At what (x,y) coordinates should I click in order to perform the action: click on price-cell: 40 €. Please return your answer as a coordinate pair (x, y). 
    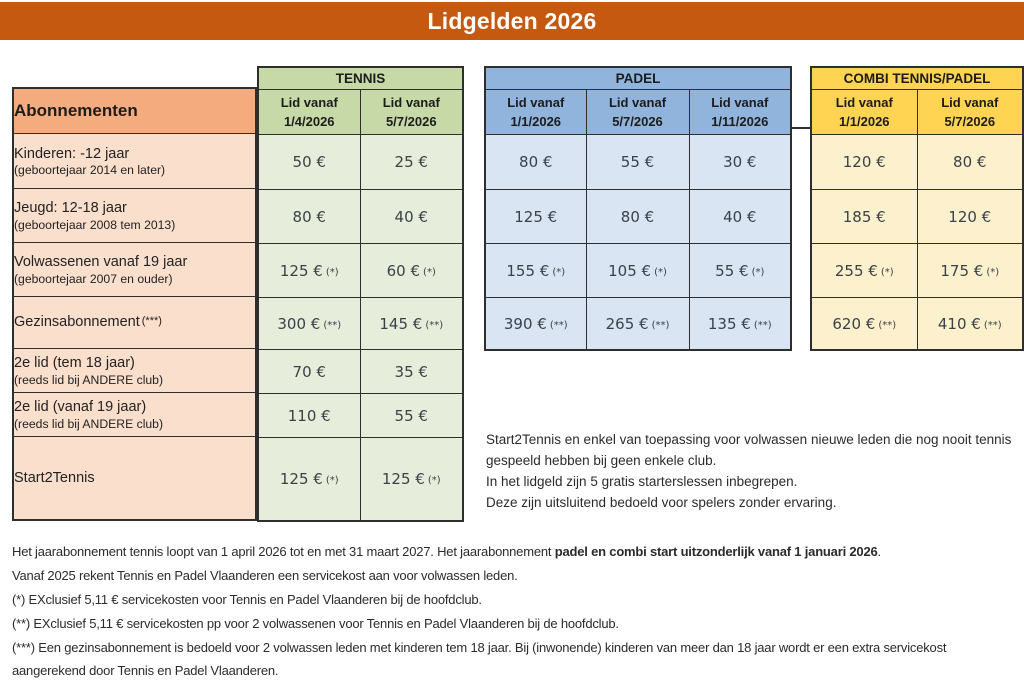
    Looking at the image, I should click on (740, 216).